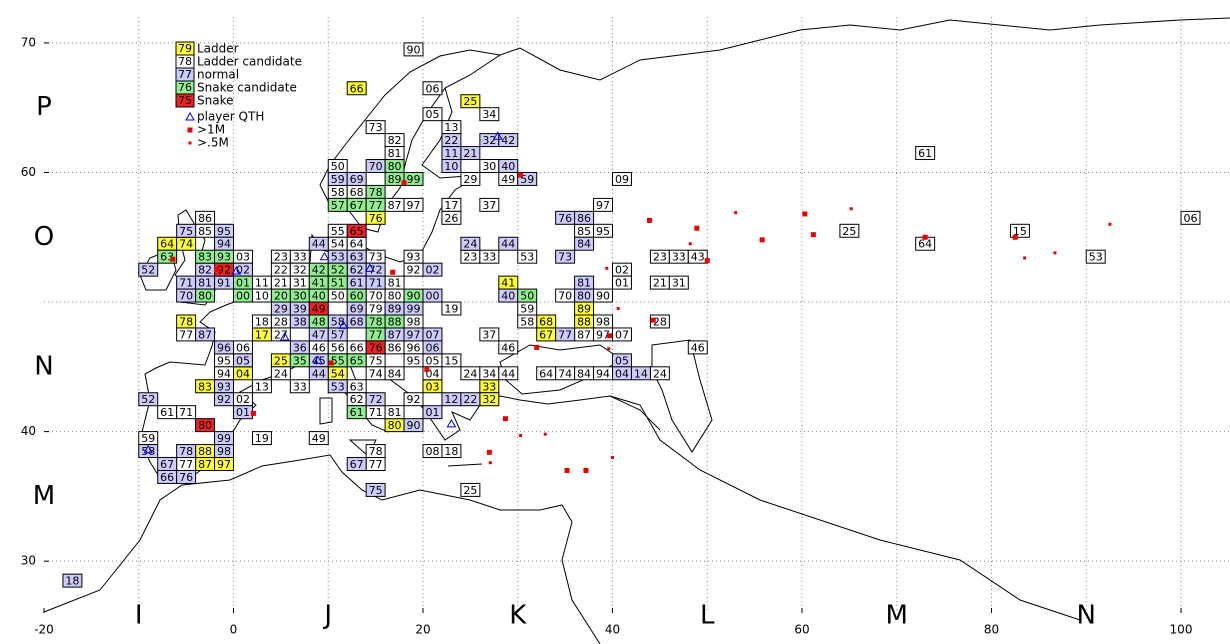 This screenshot has height=644, width=1230. Describe the element at coordinates (224, 244) in the screenshot. I see `square-label: 94` at that location.